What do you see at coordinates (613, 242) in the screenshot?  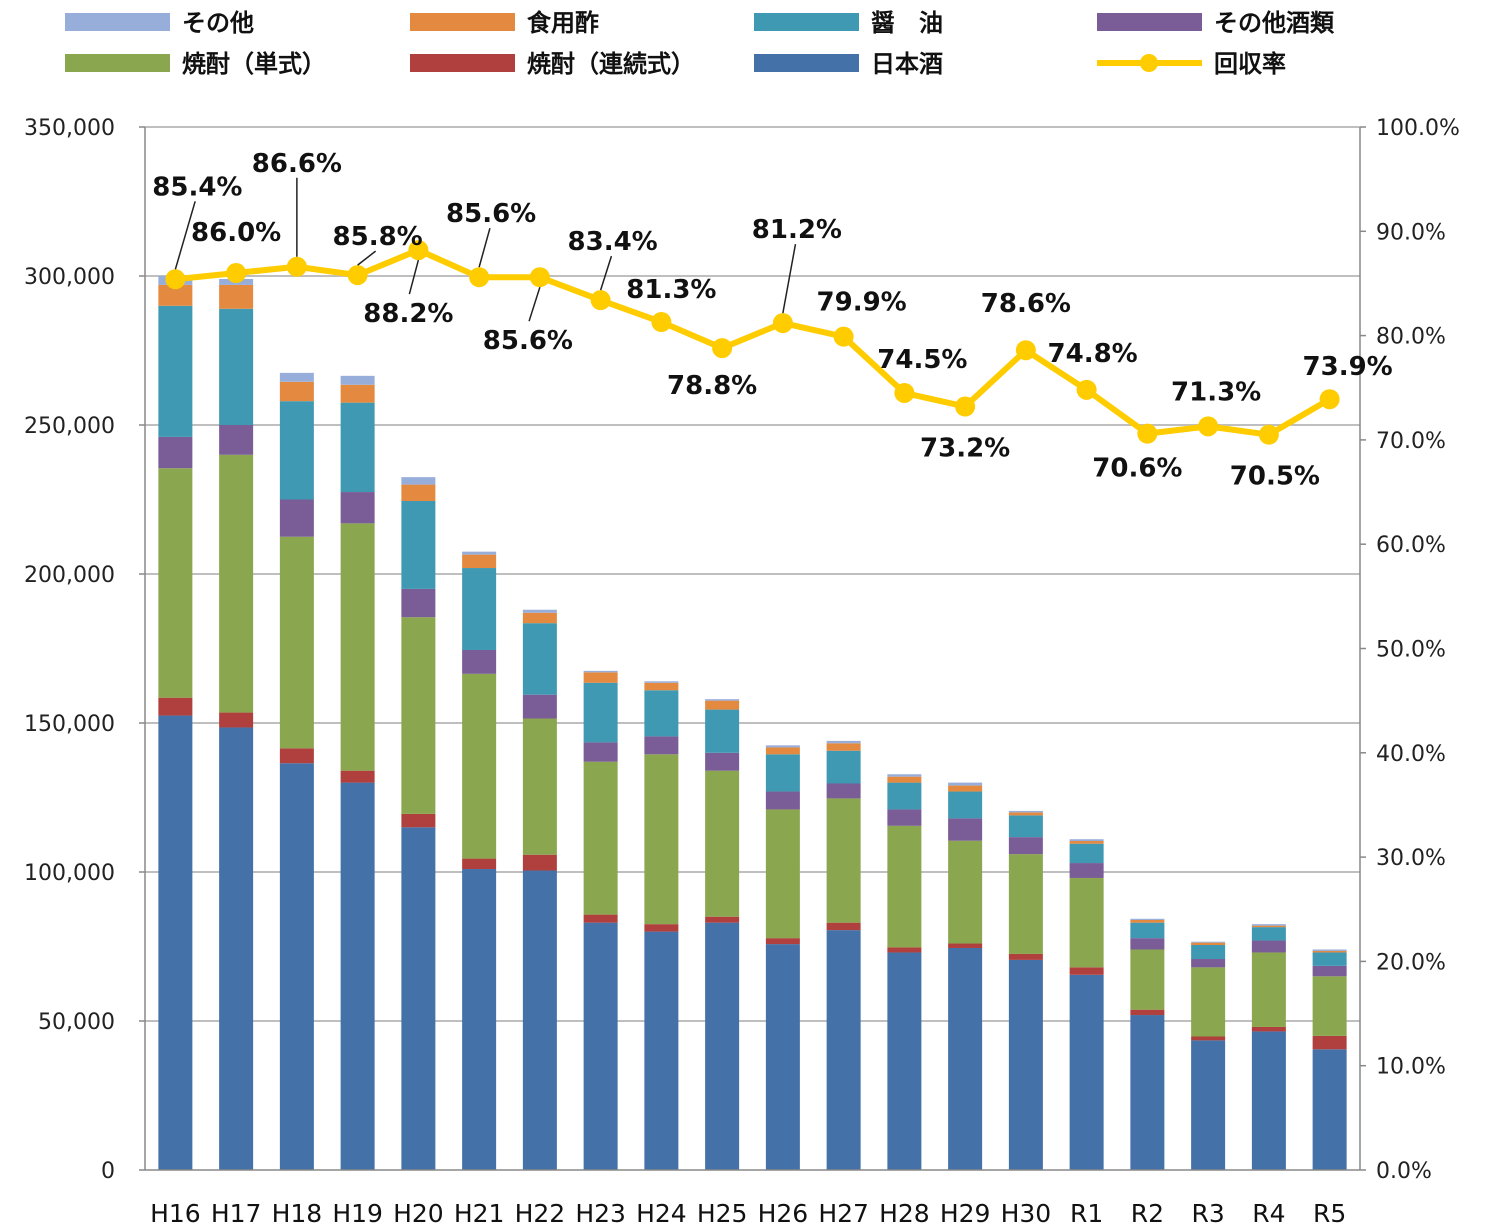 I see `rate-value-label: 83.4%` at bounding box center [613, 242].